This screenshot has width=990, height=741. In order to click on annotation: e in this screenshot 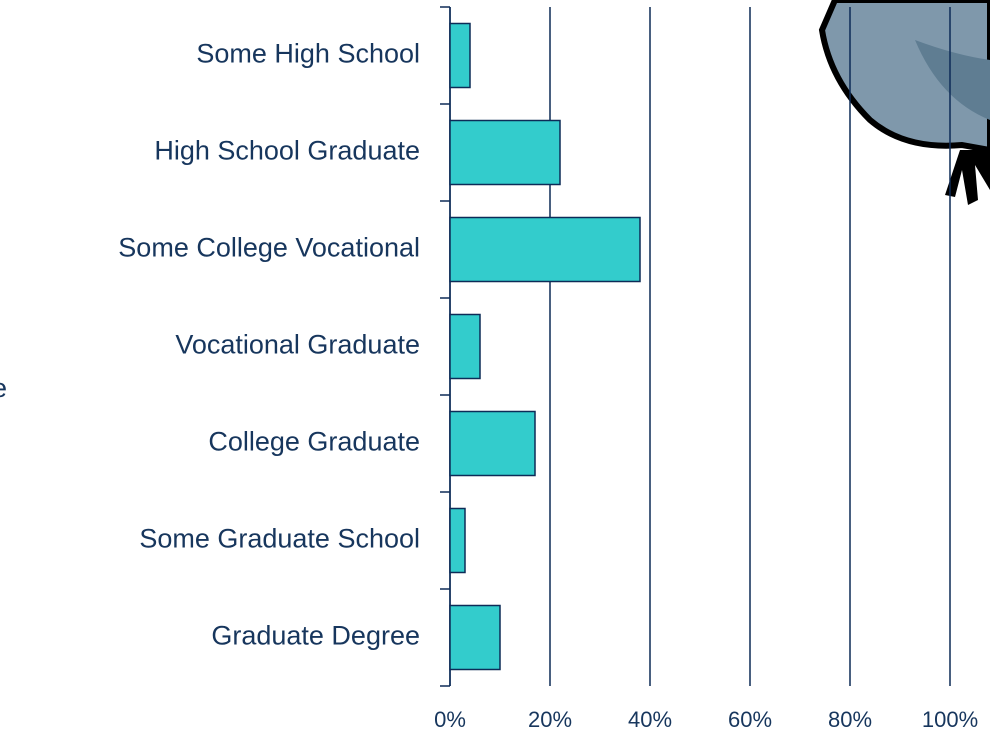, I will do `click(3, 388)`.